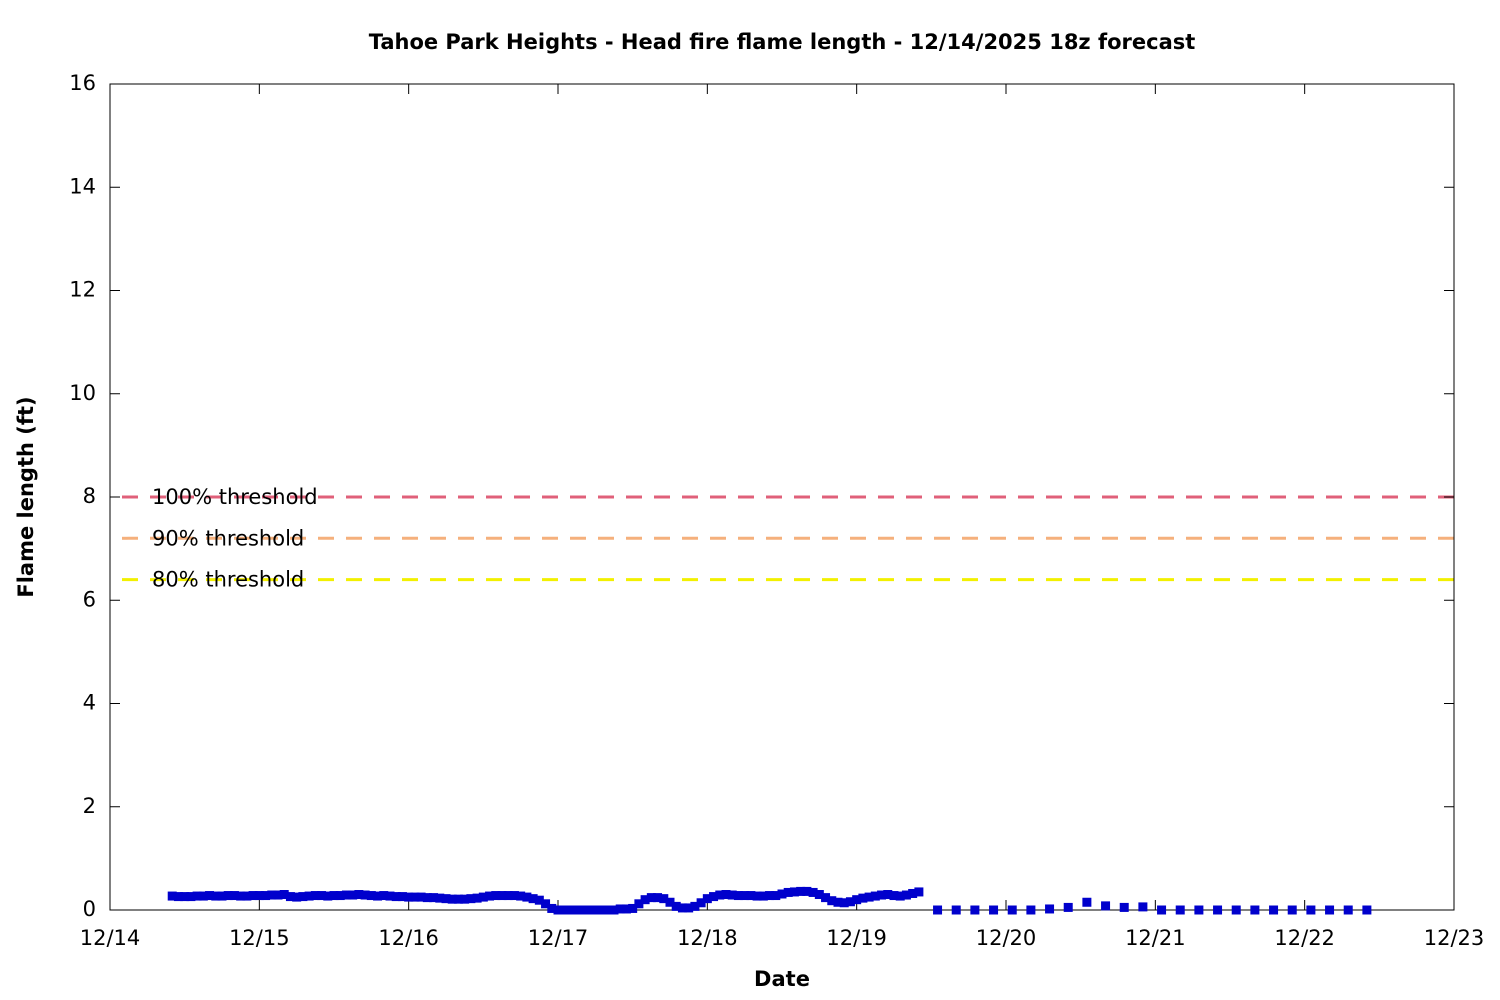 Image resolution: width=1500 pixels, height=1000 pixels. I want to click on x-tick-label: 12/23, so click(1454, 938).